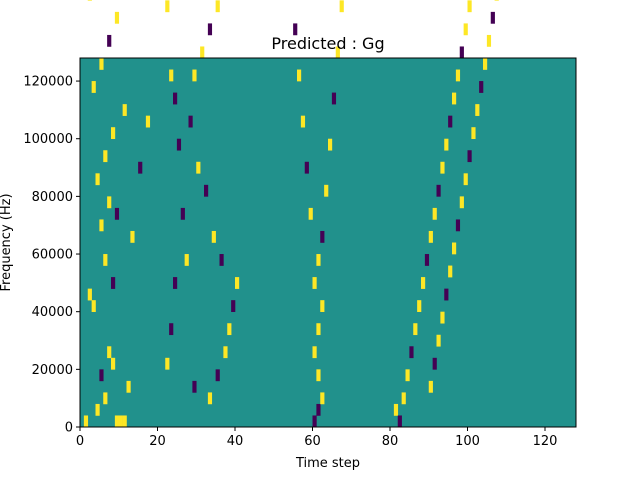  Describe the element at coordinates (157, 441) in the screenshot. I see `x-tick-label: 20` at that location.